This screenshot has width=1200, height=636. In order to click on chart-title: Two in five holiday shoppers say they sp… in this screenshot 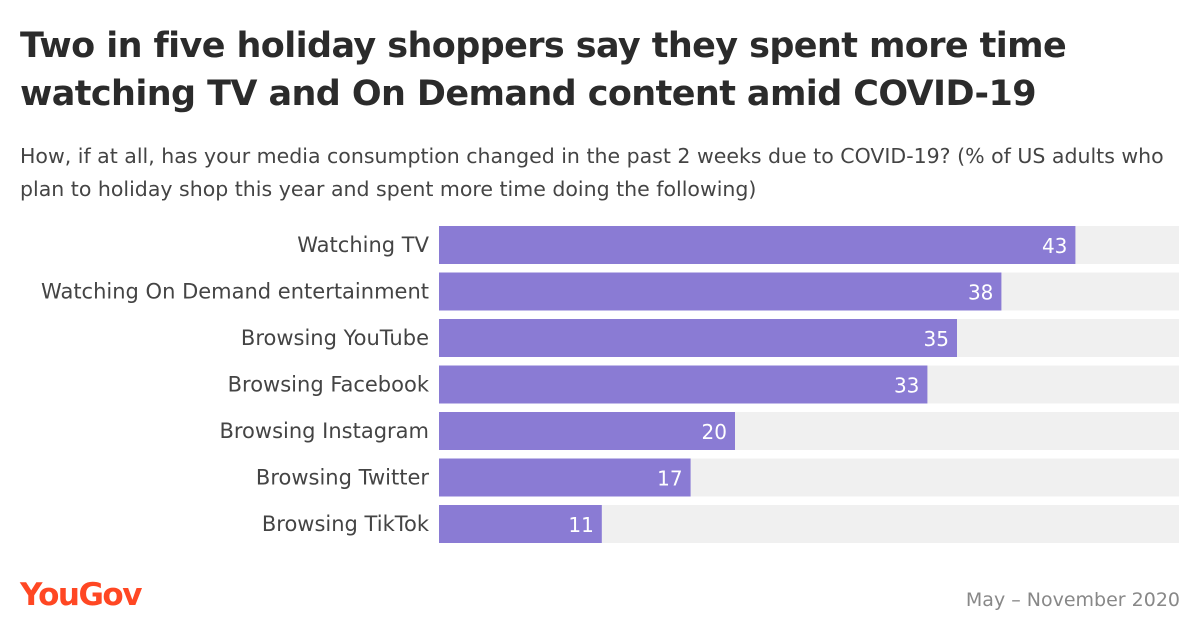, I will do `click(543, 70)`.